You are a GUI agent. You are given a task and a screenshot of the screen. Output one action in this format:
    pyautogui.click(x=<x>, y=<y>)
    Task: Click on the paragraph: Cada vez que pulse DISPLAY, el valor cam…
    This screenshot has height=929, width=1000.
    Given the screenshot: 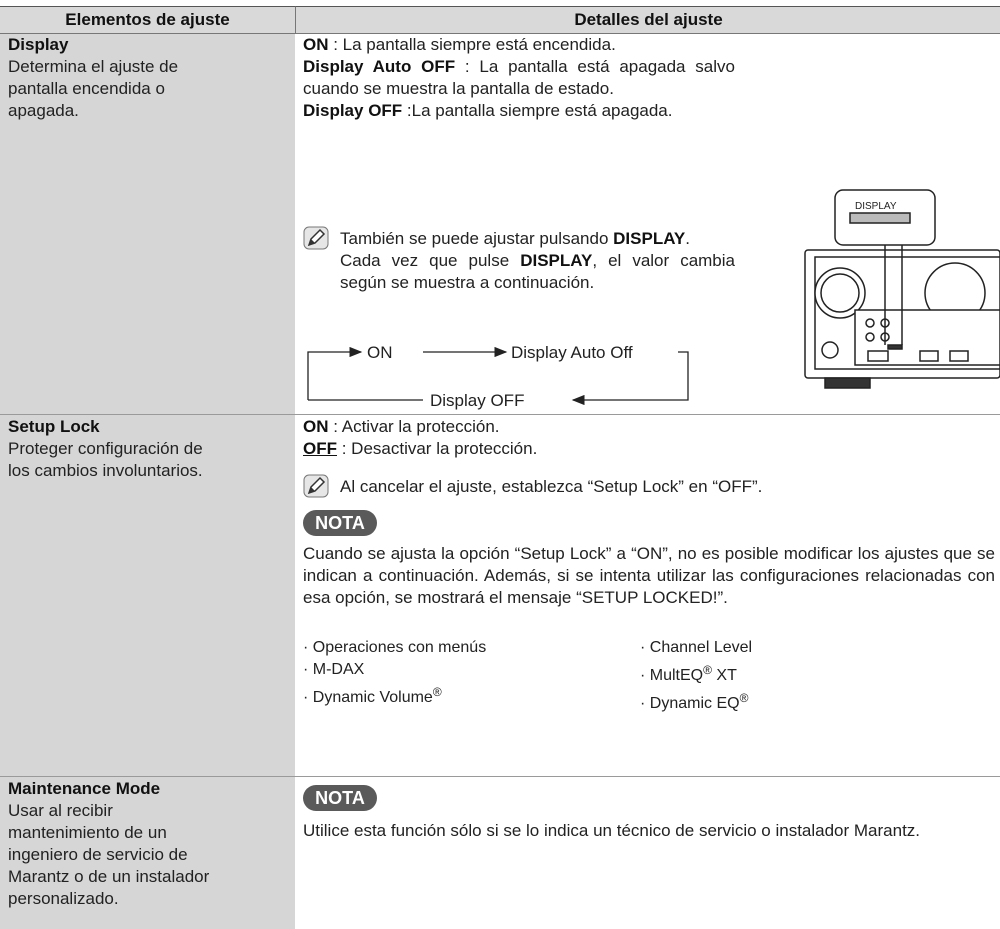 What is the action you would take?
    pyautogui.click(x=537, y=272)
    